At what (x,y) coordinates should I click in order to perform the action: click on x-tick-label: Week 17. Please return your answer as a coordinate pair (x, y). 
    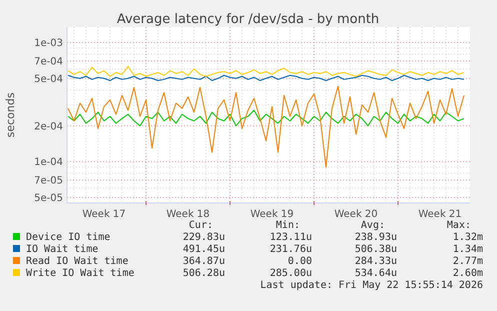
    Looking at the image, I should click on (104, 214).